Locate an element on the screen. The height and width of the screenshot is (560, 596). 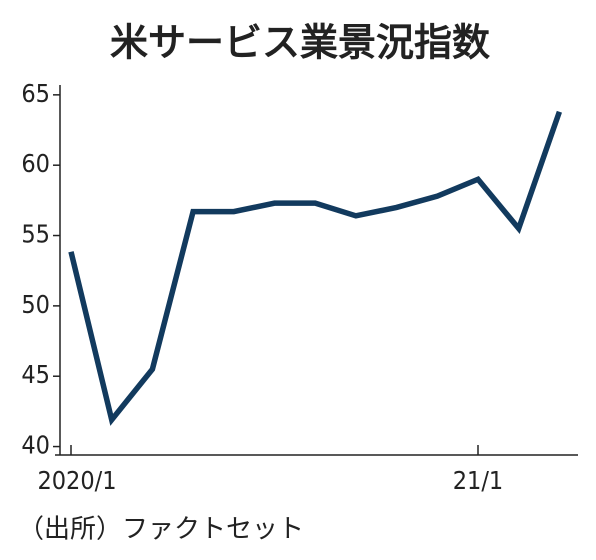
y-tick-label: 60 is located at coordinates (35, 163).